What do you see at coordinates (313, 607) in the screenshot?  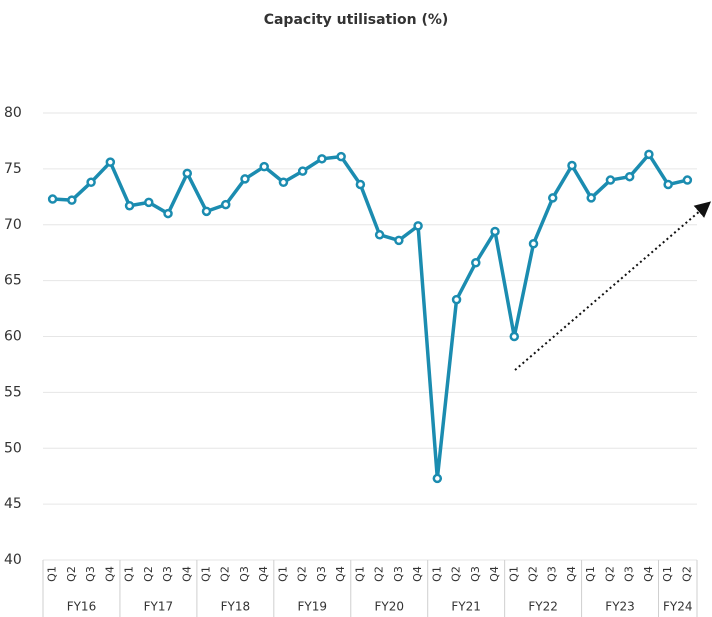 I see `x-group-label: FY19` at bounding box center [313, 607].